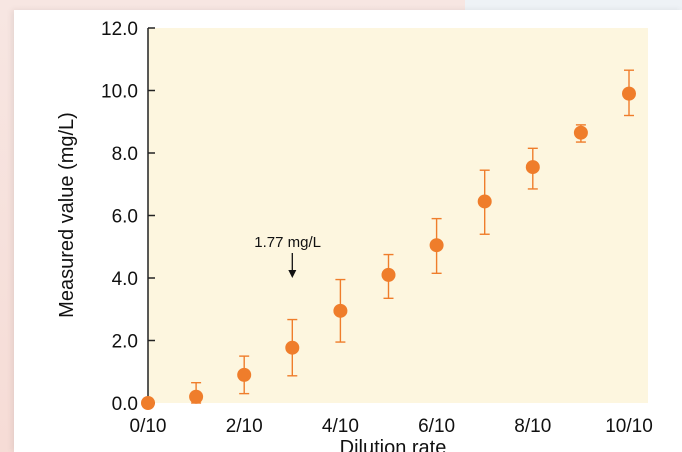 This screenshot has width=682, height=452. I want to click on x-tick-label: 2/10, so click(244, 426).